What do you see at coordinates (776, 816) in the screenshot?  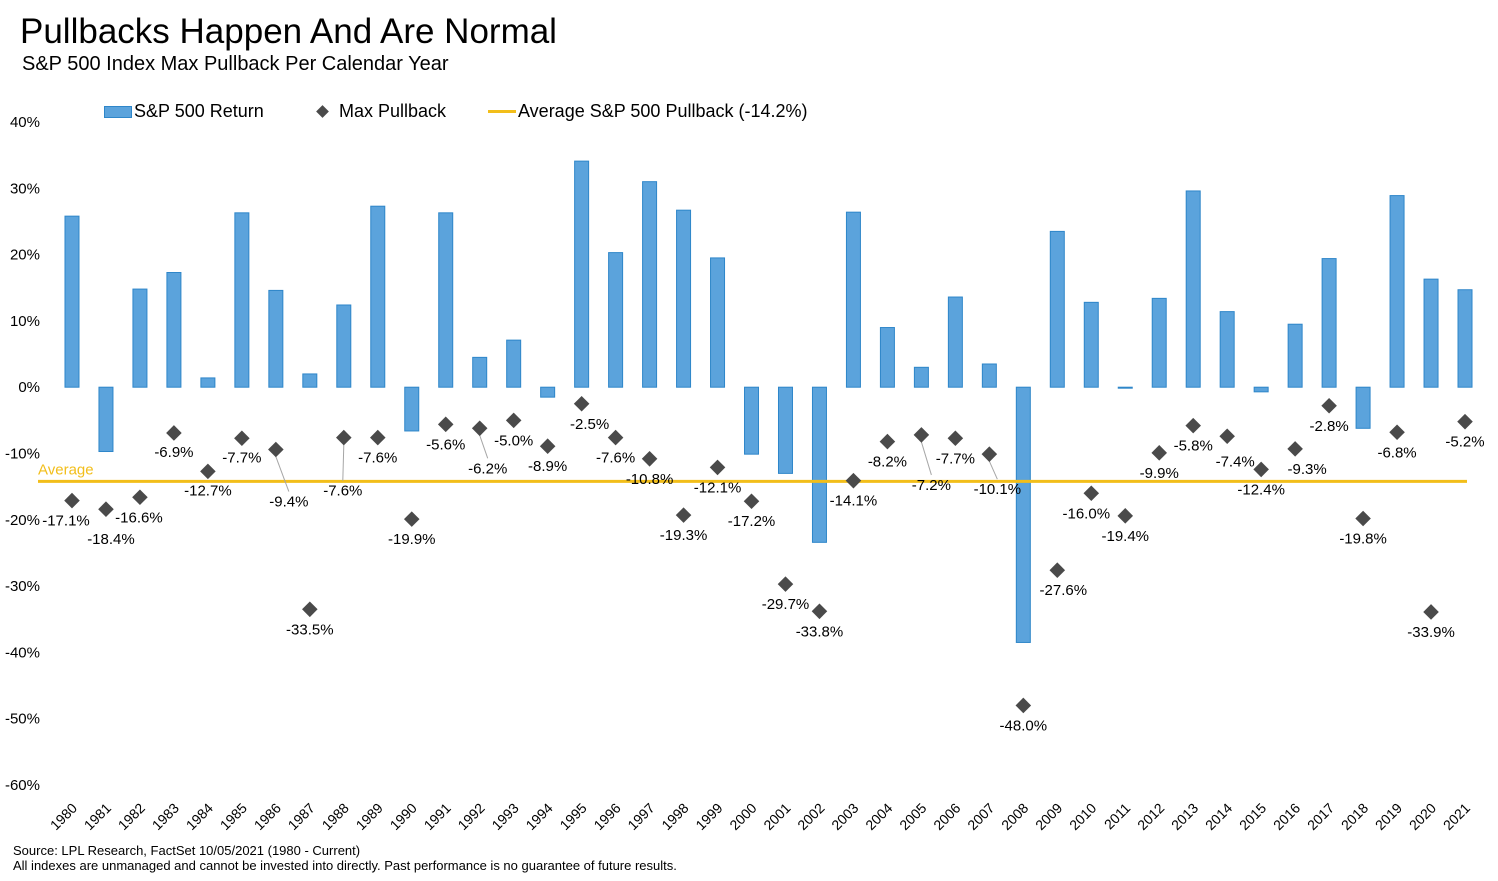 I see `x-tick-label: 2001` at bounding box center [776, 816].